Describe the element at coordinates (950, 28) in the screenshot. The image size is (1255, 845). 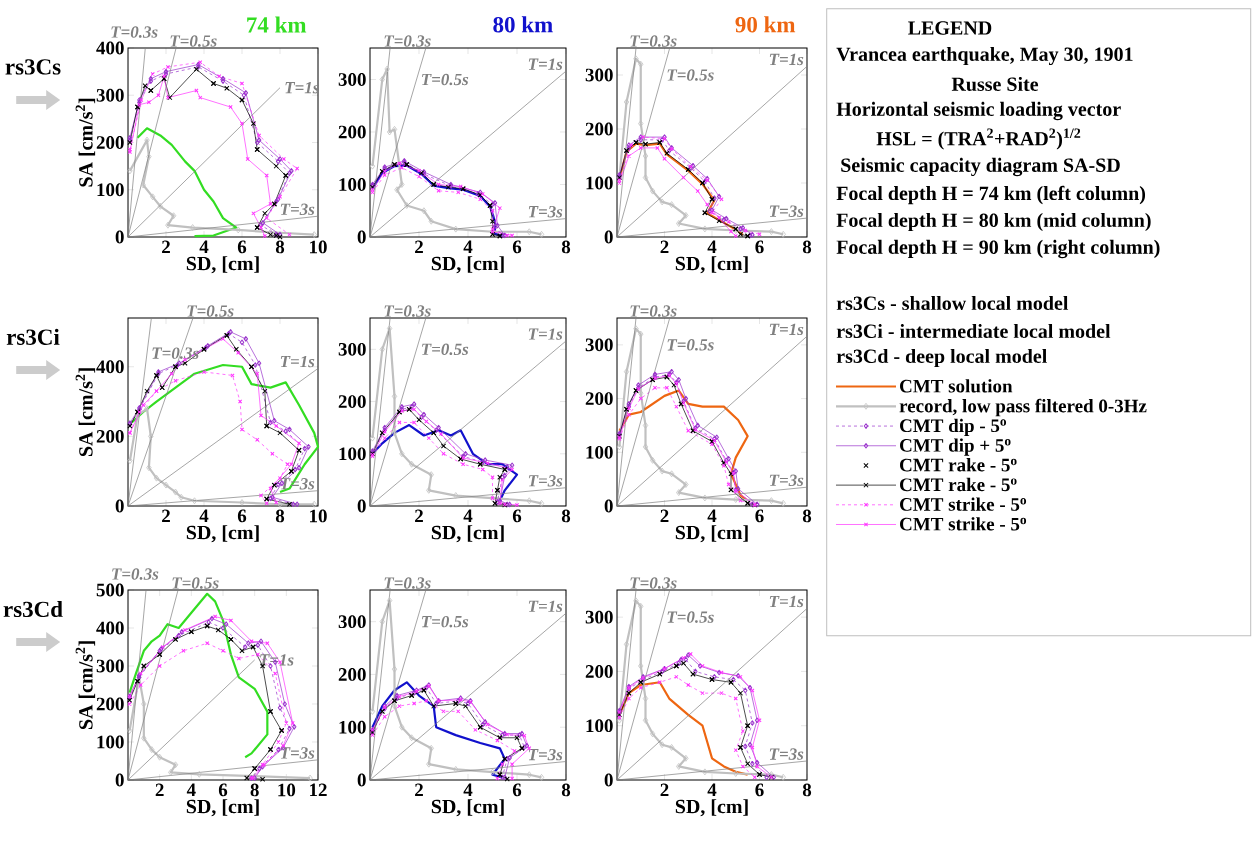
I see `text: LEGEND` at that location.